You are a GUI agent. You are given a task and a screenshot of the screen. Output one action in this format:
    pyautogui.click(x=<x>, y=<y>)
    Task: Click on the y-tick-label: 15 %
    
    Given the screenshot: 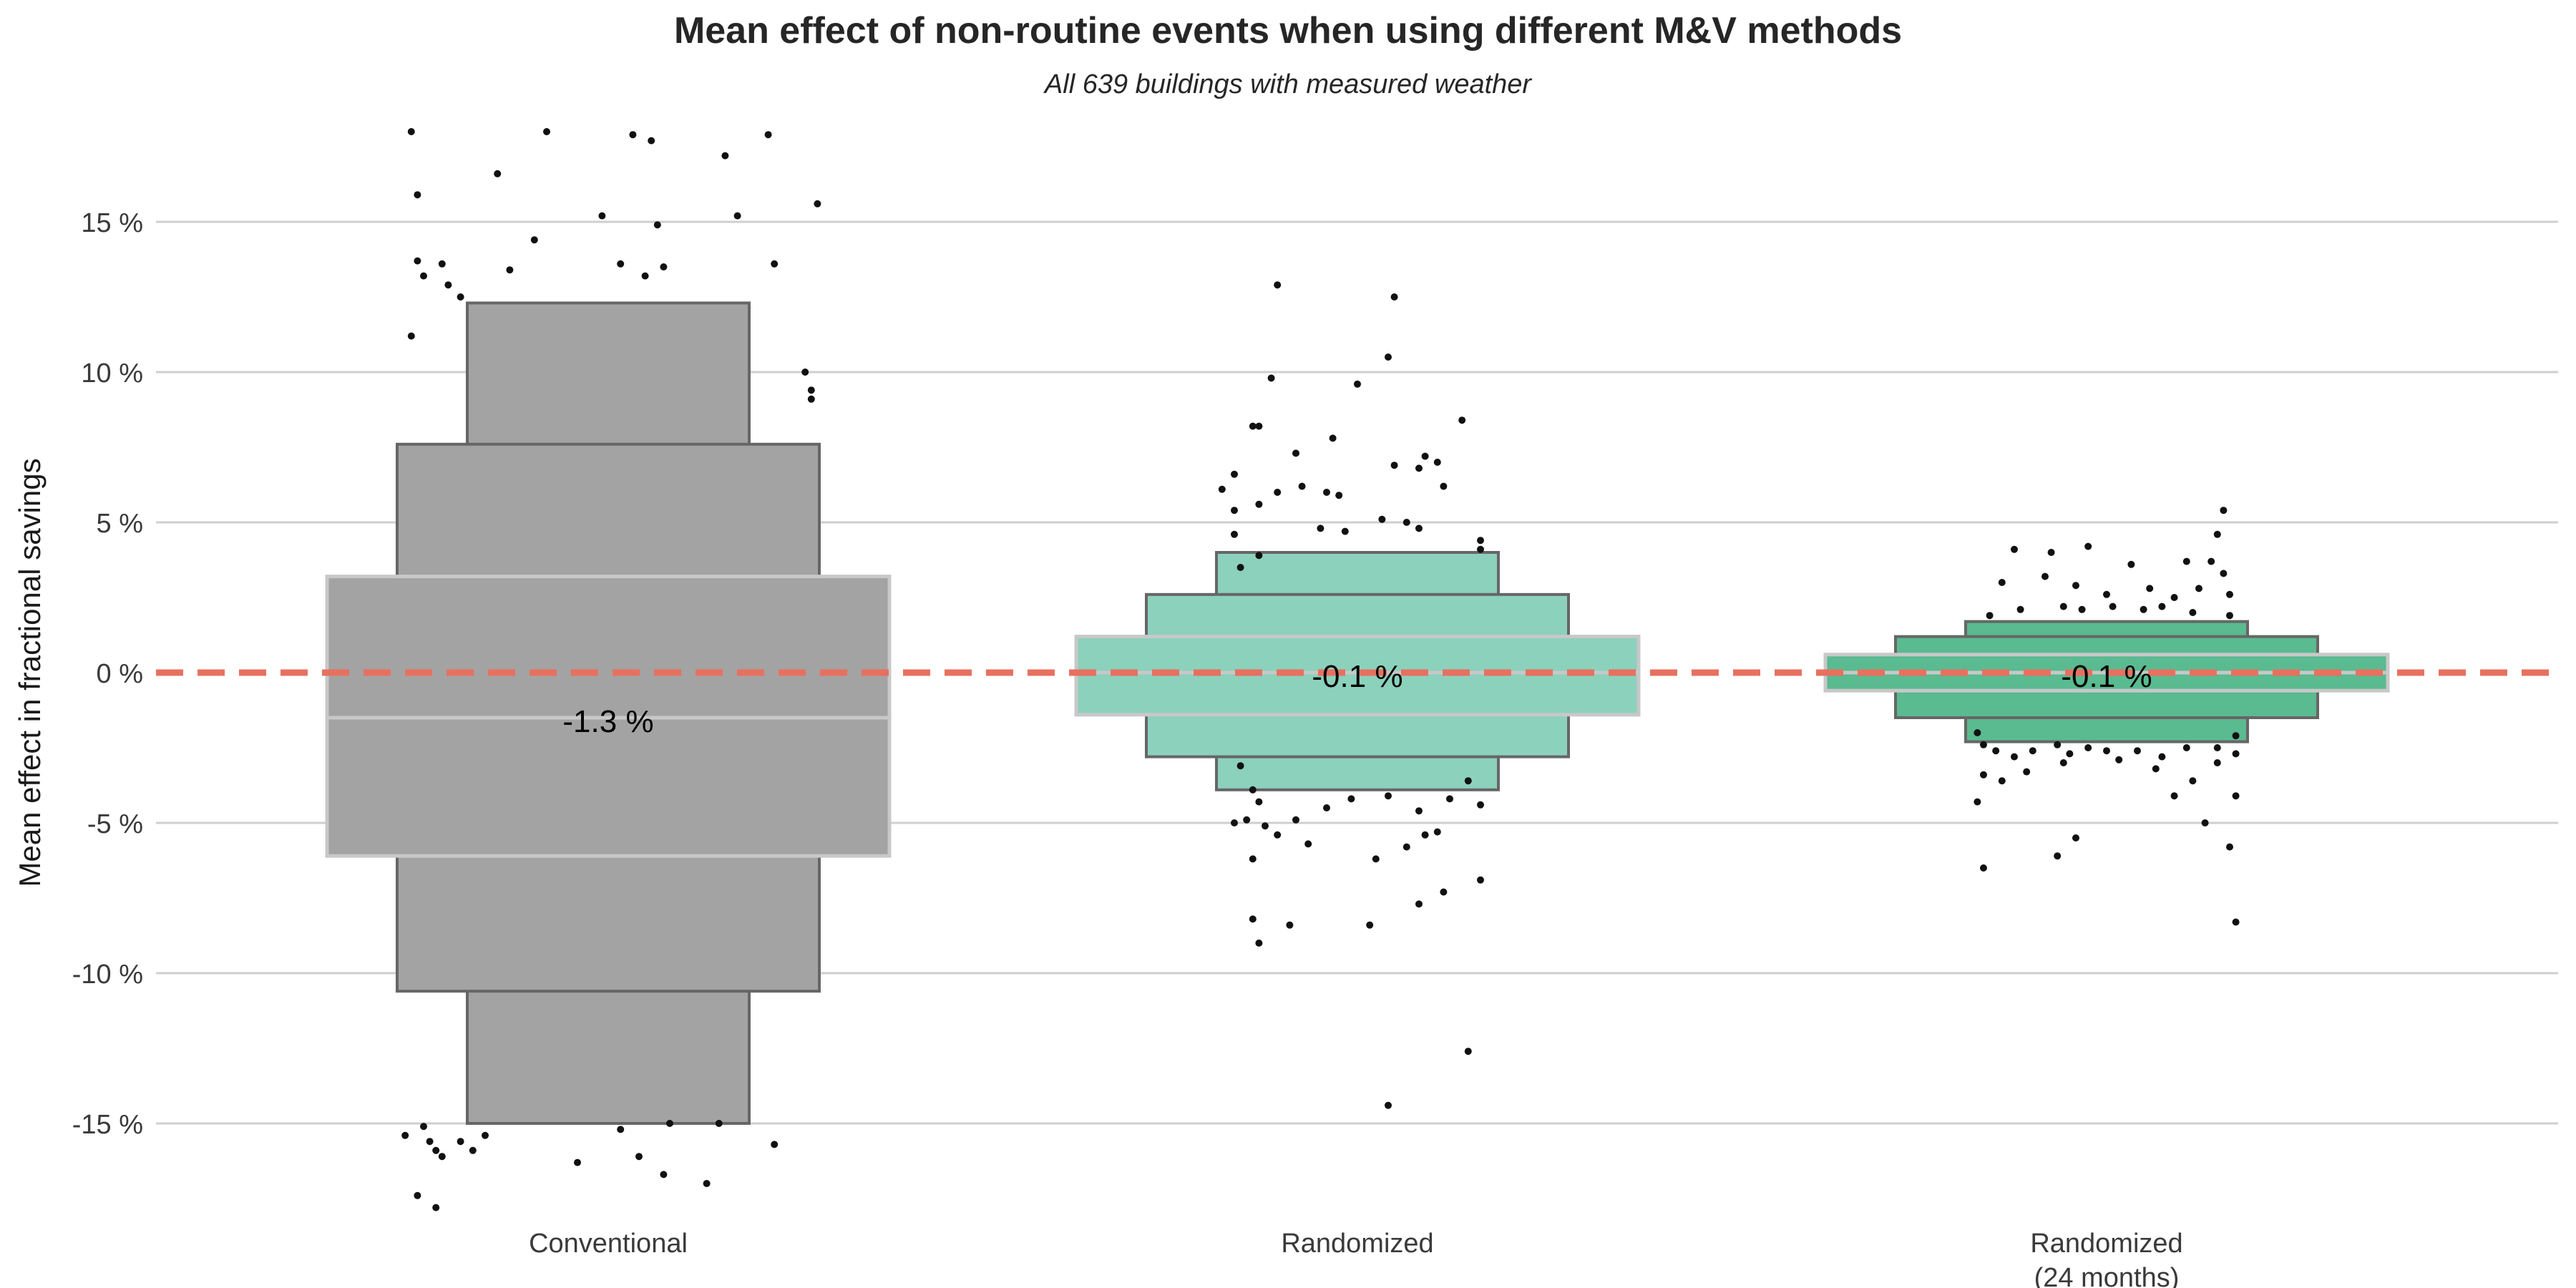 What is the action you would take?
    pyautogui.click(x=112, y=223)
    